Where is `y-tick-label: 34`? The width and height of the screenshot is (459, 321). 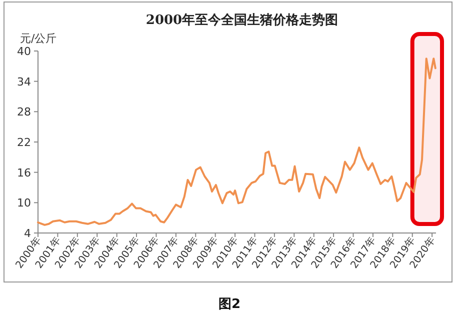 y-tick-label: 34 is located at coordinates (24, 81).